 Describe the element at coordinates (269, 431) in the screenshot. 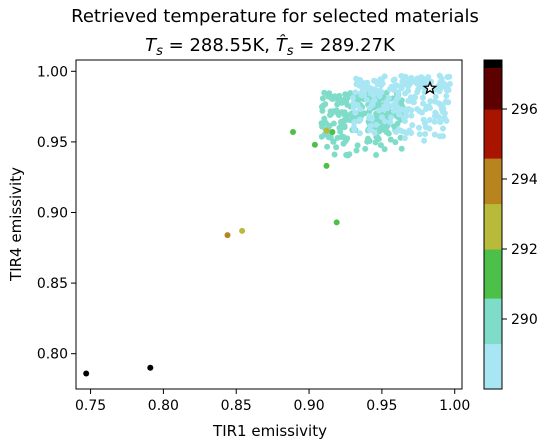

I see `x-axis-label: TIR1 emissivity` at that location.